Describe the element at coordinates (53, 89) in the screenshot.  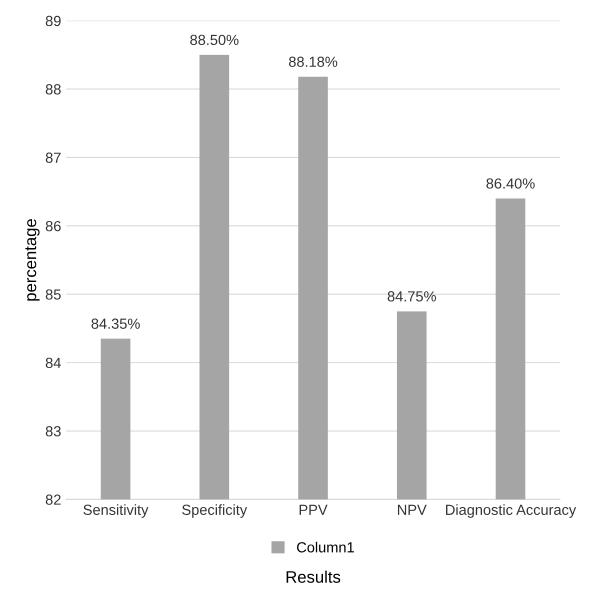
I see `y-tick-label: 88` at that location.